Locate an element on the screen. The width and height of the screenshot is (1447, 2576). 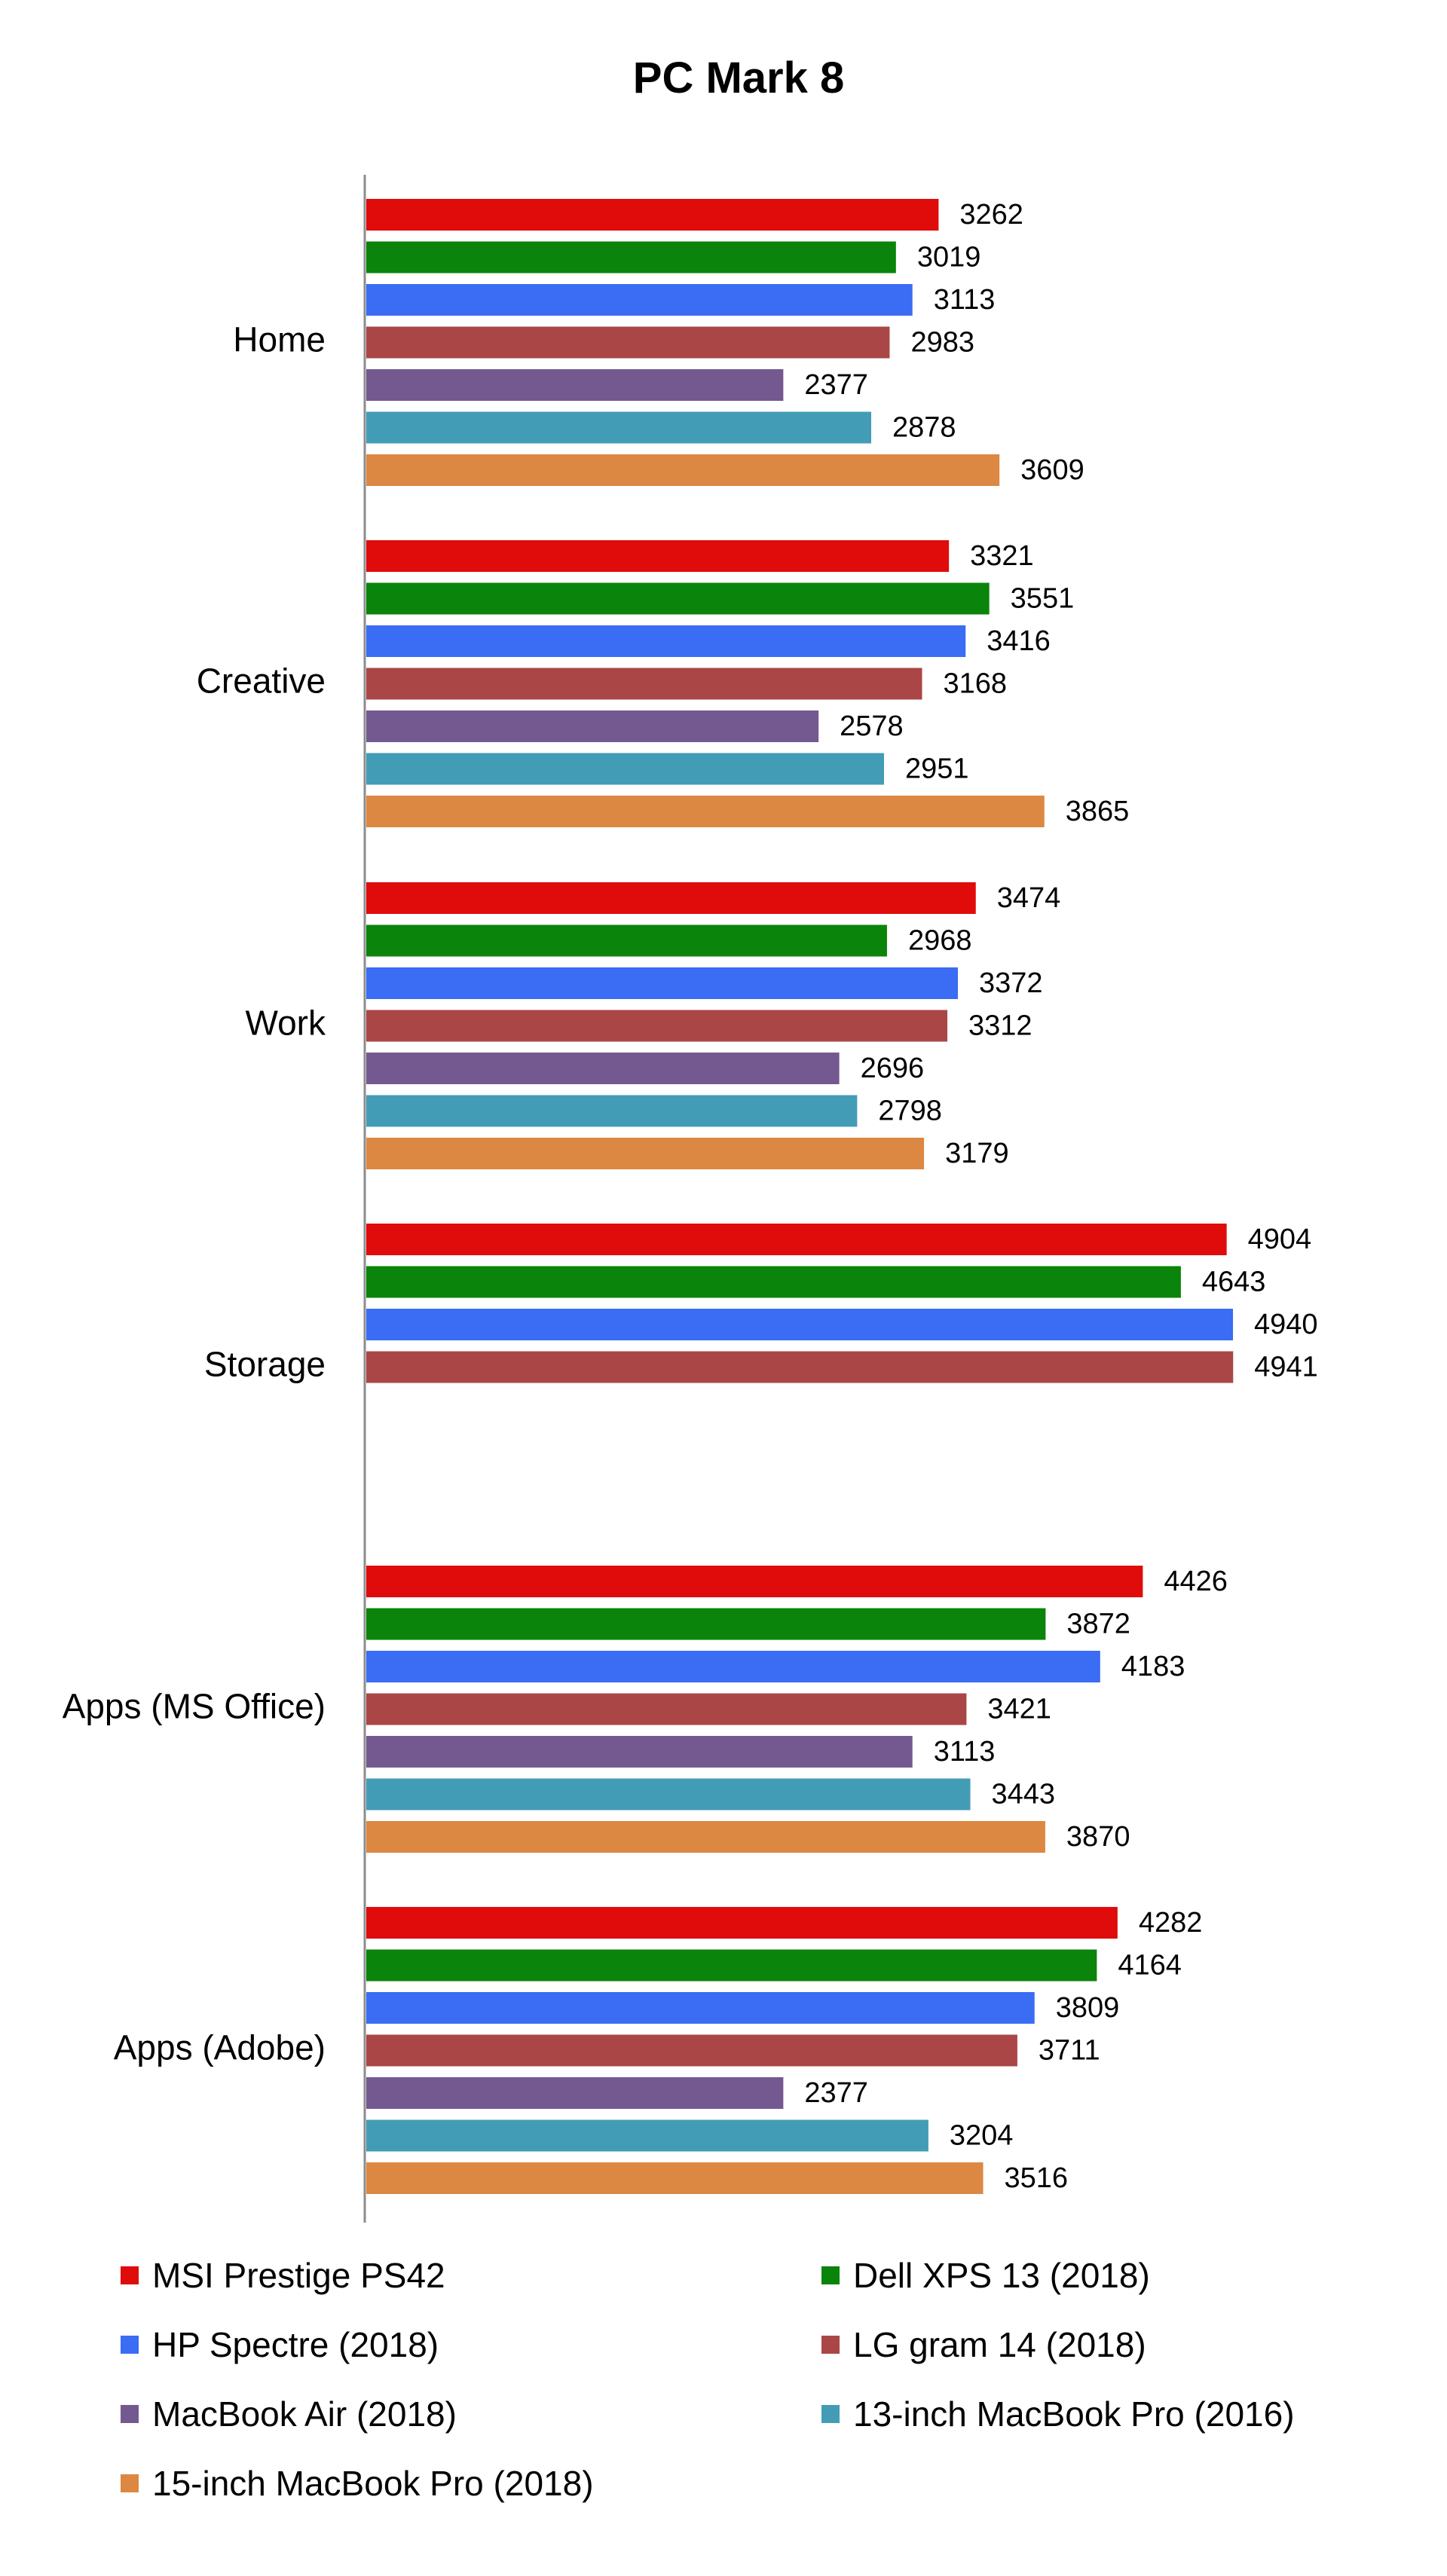
legend-item: 15-inch MacBook Pro (2018) is located at coordinates (357, 2483).